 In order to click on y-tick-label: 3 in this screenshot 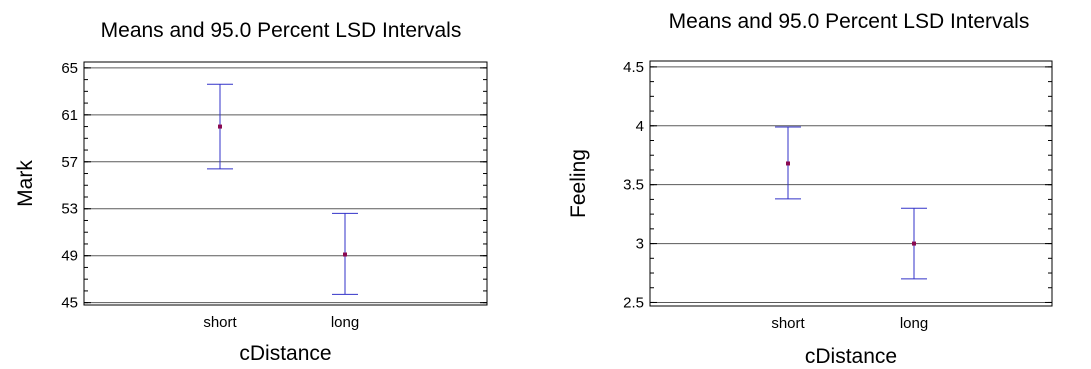, I will do `click(640, 244)`.